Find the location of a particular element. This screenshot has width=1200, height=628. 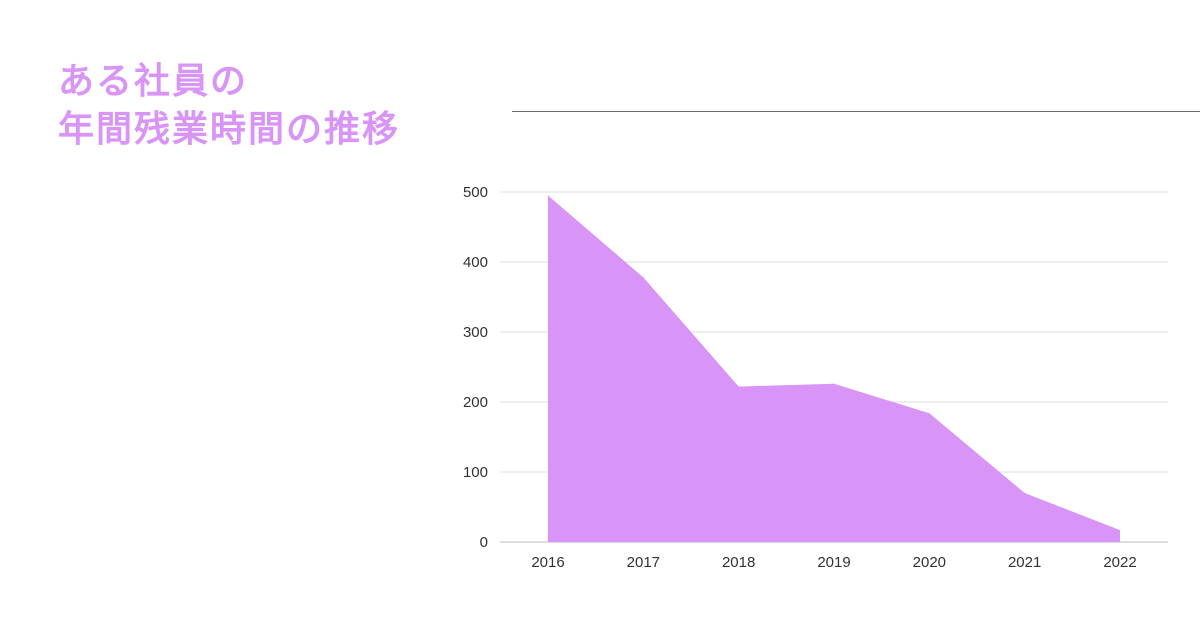

y-tick-label: 100 is located at coordinates (475, 472).